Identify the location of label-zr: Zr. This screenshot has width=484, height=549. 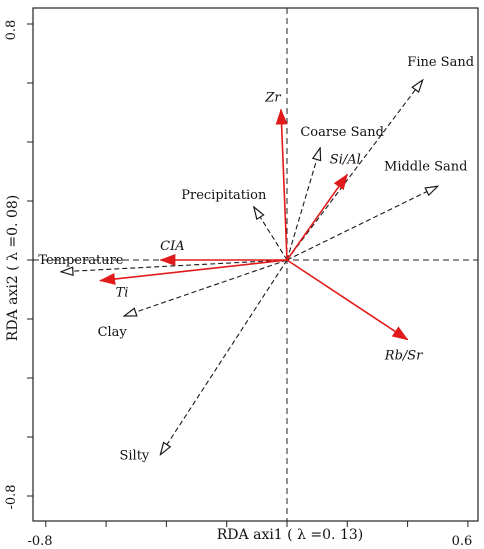
(272, 98).